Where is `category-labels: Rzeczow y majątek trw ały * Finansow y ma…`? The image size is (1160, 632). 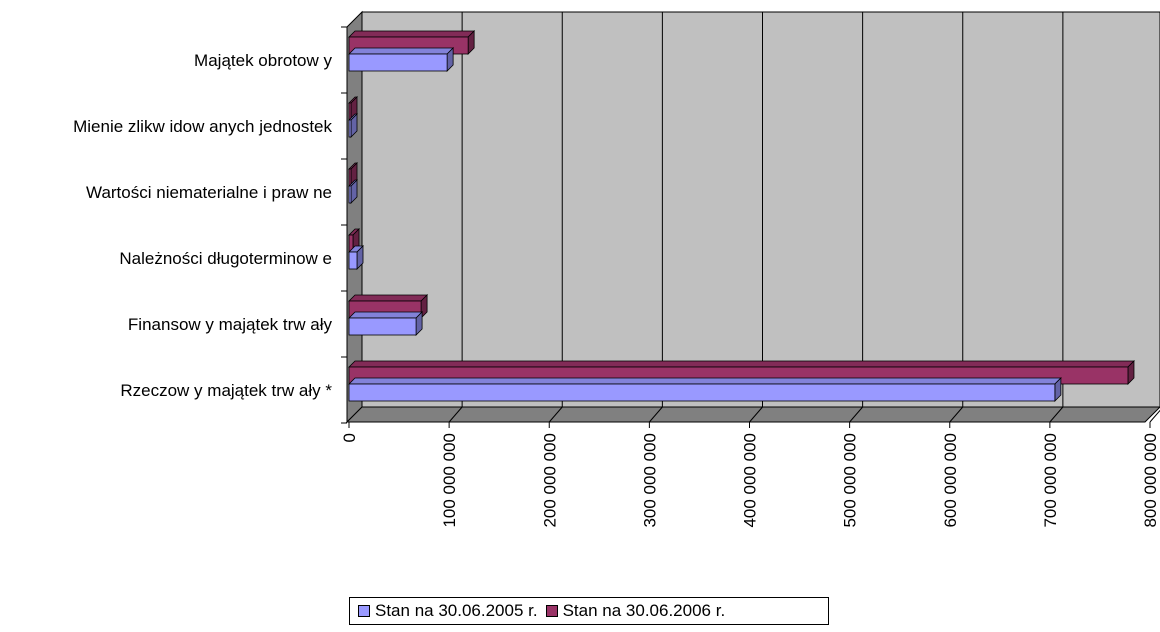 category-labels: Rzeczow y majątek trw ały * Finansow y ma… is located at coordinates (202, 225).